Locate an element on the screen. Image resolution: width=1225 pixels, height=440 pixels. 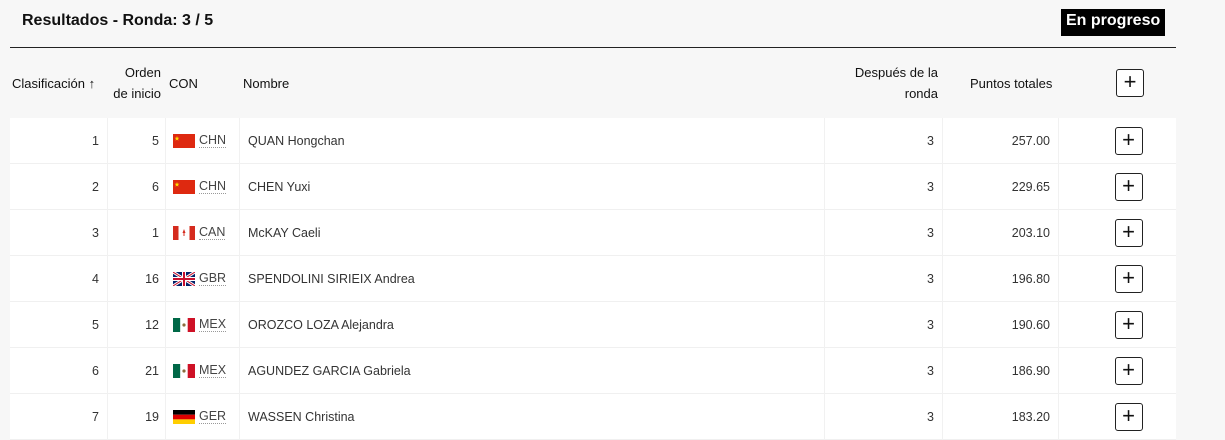
athlete-name: OROZCO LOZA Alejandra is located at coordinates (532, 325).